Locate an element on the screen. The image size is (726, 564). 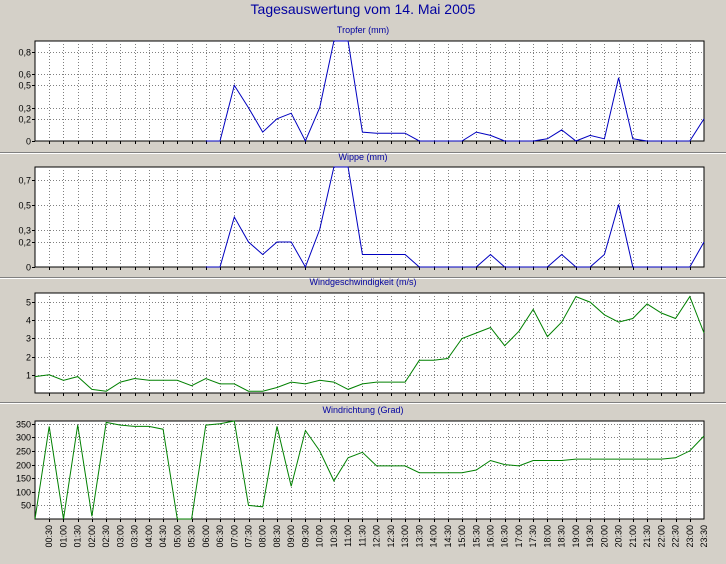
x-tick-label: 15:00 is located at coordinates (462, 536).